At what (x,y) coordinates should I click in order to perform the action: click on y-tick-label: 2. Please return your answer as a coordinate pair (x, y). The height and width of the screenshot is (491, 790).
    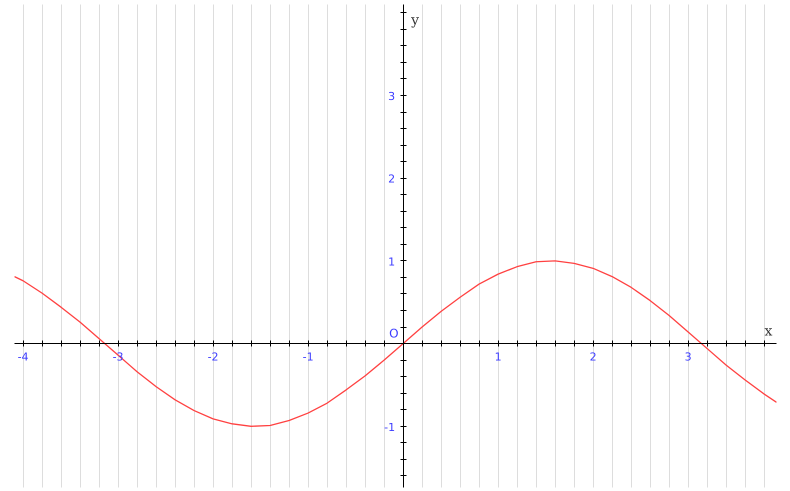
    Looking at the image, I should click on (392, 179).